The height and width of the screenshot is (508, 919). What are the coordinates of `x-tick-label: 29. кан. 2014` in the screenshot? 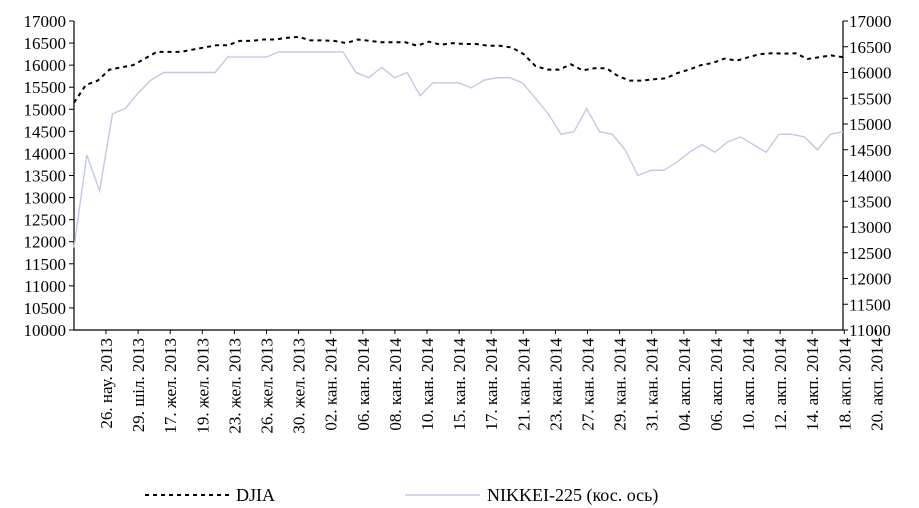 It's located at (620, 384).